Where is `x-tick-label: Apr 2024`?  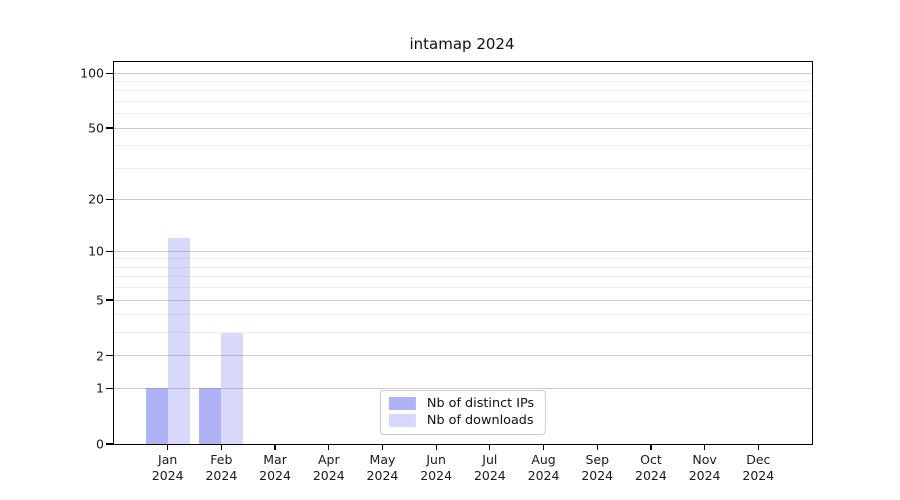 x-tick-label: Apr 2024 is located at coordinates (329, 468).